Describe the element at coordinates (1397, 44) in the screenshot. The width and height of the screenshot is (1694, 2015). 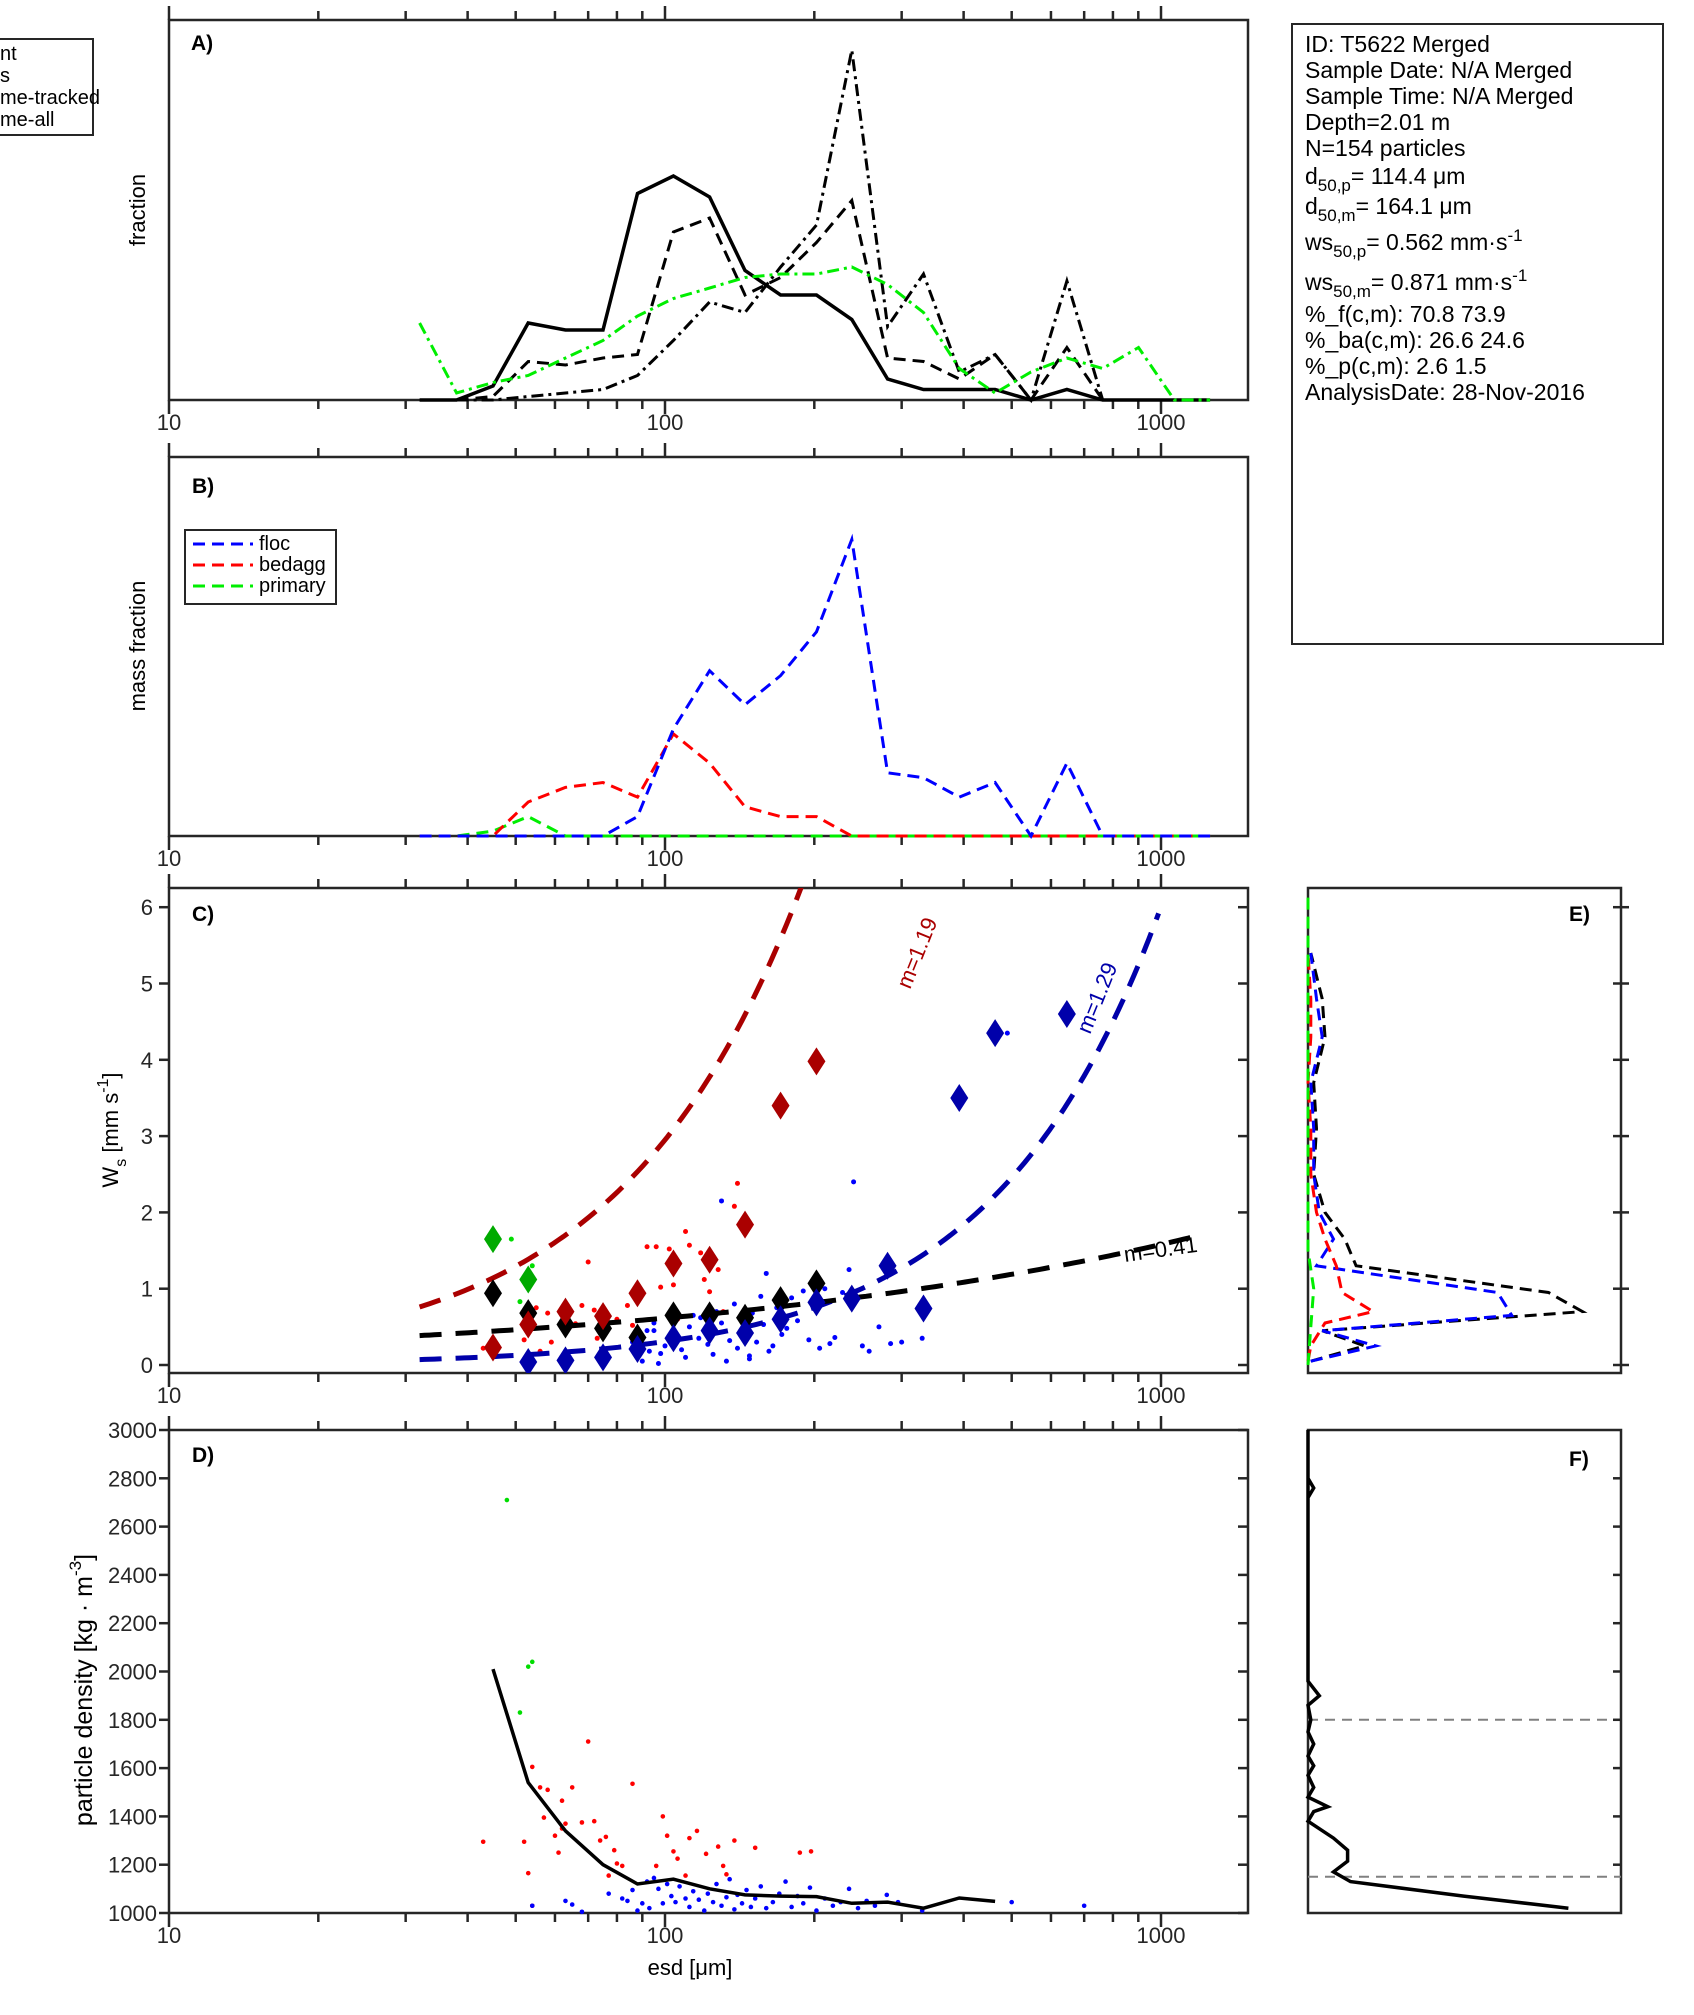
I see `info-id: ID: T5622 Merged` at that location.